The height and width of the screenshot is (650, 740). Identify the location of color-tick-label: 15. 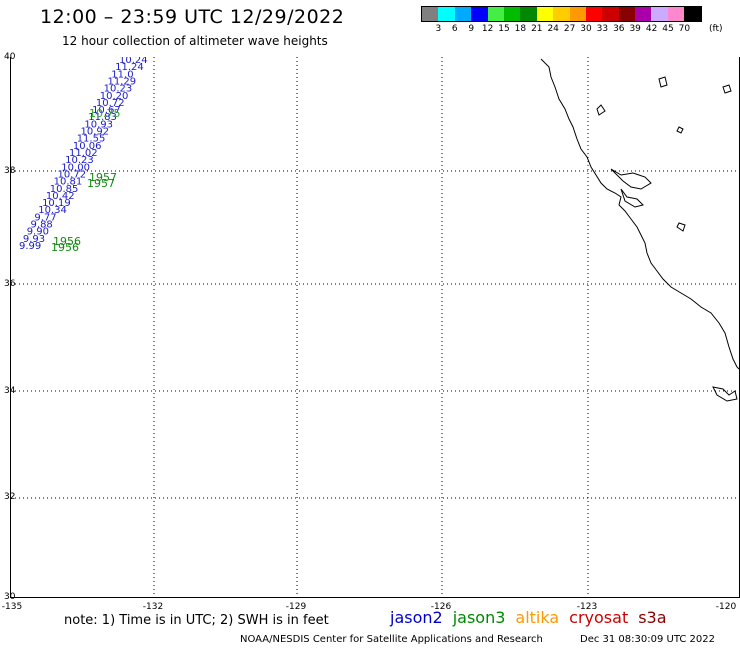
(504, 29).